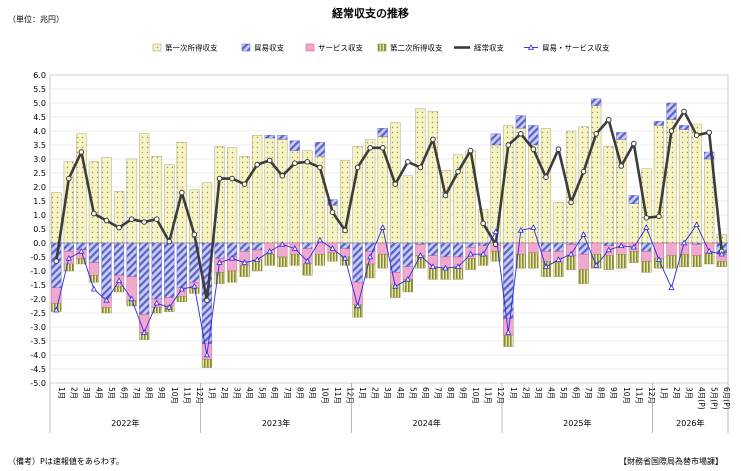 The height and width of the screenshot is (471, 741). What do you see at coordinates (39, 75) in the screenshot?
I see `y-tick-label: 6.0` at bounding box center [39, 75].